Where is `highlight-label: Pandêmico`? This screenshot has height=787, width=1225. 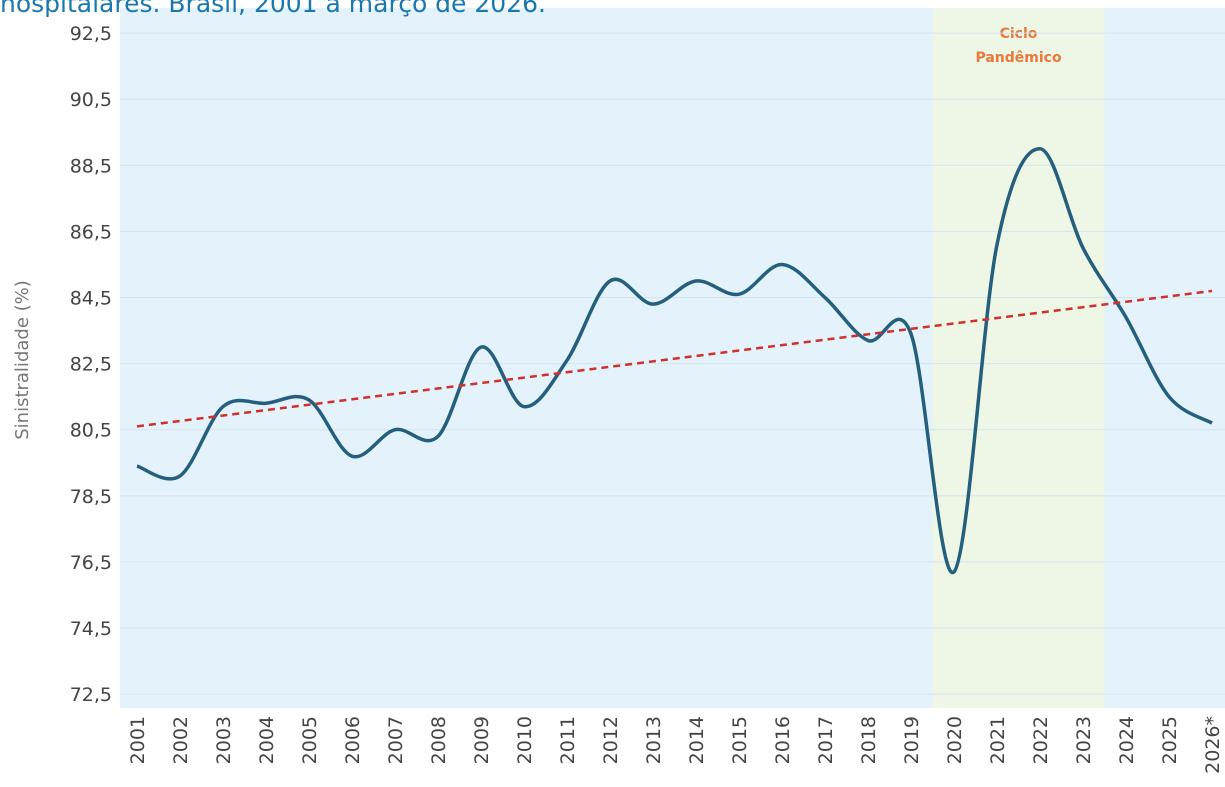 highlight-label: Pandêmico is located at coordinates (1018, 58).